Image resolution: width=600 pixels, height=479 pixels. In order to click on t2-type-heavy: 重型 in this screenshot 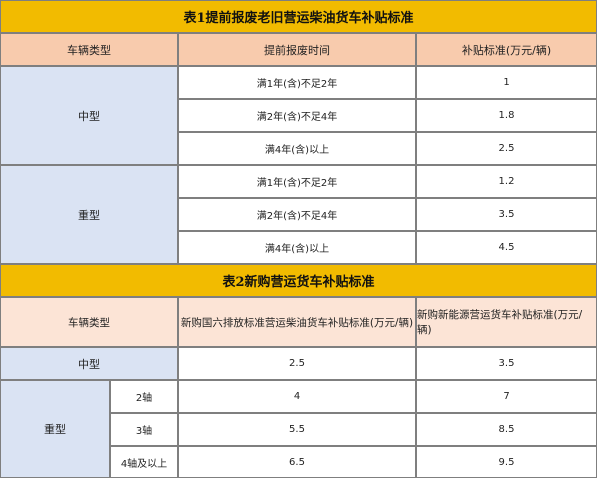, I will do `click(55, 429)`.